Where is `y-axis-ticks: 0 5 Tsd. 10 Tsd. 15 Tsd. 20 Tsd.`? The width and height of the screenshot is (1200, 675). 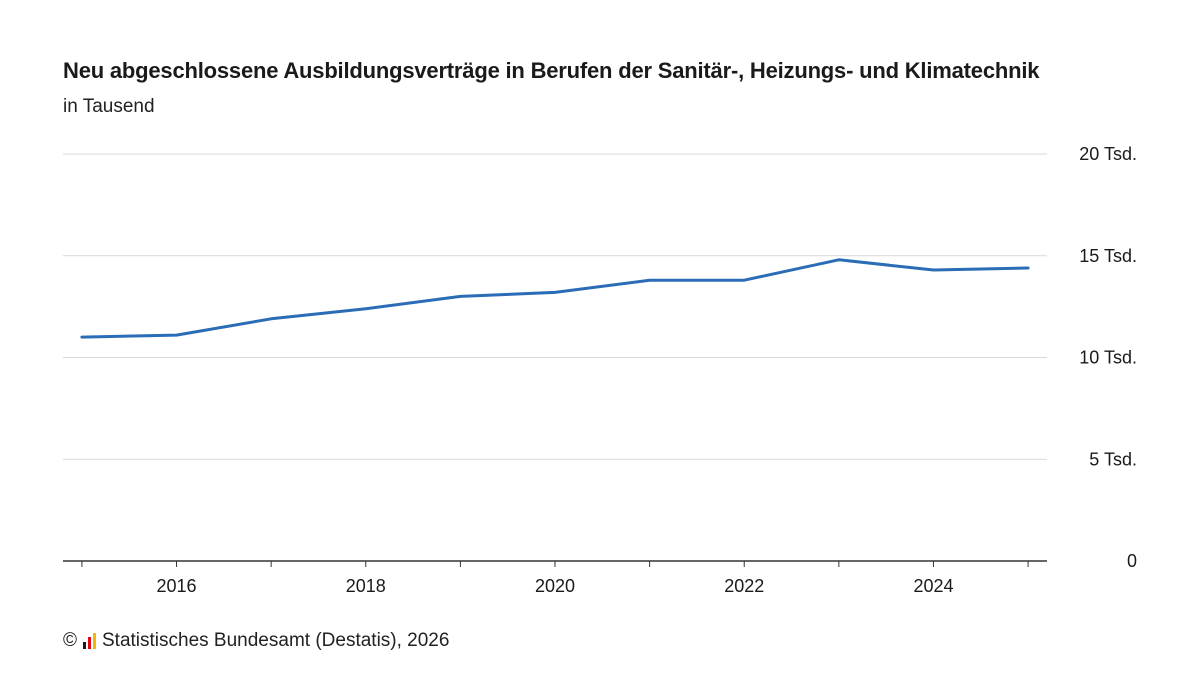 y-axis-ticks: 0 5 Tsd. 10 Tsd. 15 Tsd. 20 Tsd. is located at coordinates (1108, 357).